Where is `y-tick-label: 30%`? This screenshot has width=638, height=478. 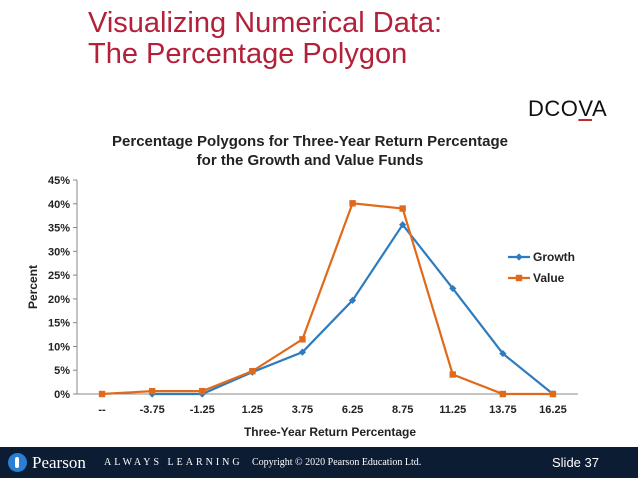 y-tick-label: 30% is located at coordinates (59, 252).